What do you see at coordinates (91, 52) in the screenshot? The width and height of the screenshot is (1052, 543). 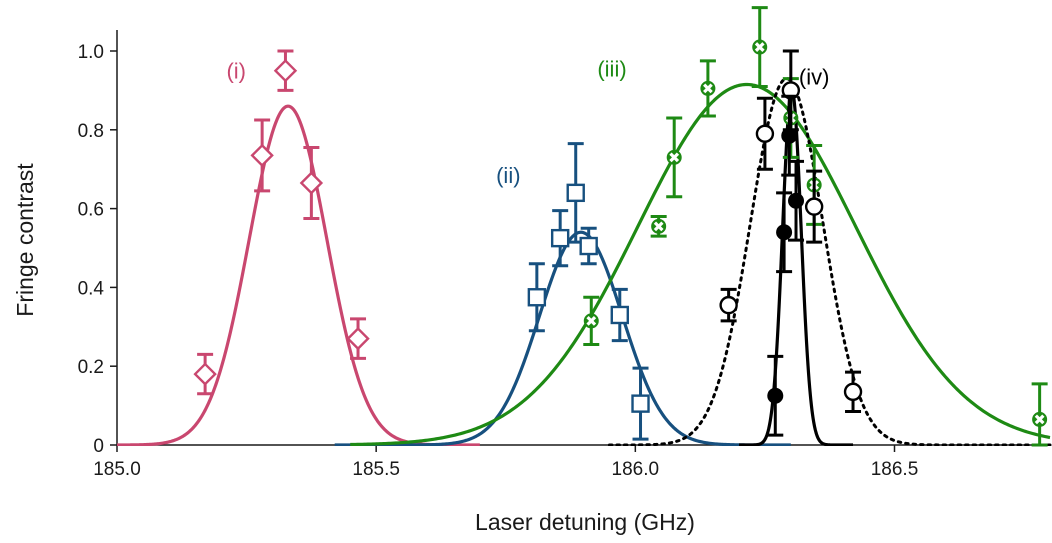 I see `y-tick-label: 1.0` at bounding box center [91, 52].